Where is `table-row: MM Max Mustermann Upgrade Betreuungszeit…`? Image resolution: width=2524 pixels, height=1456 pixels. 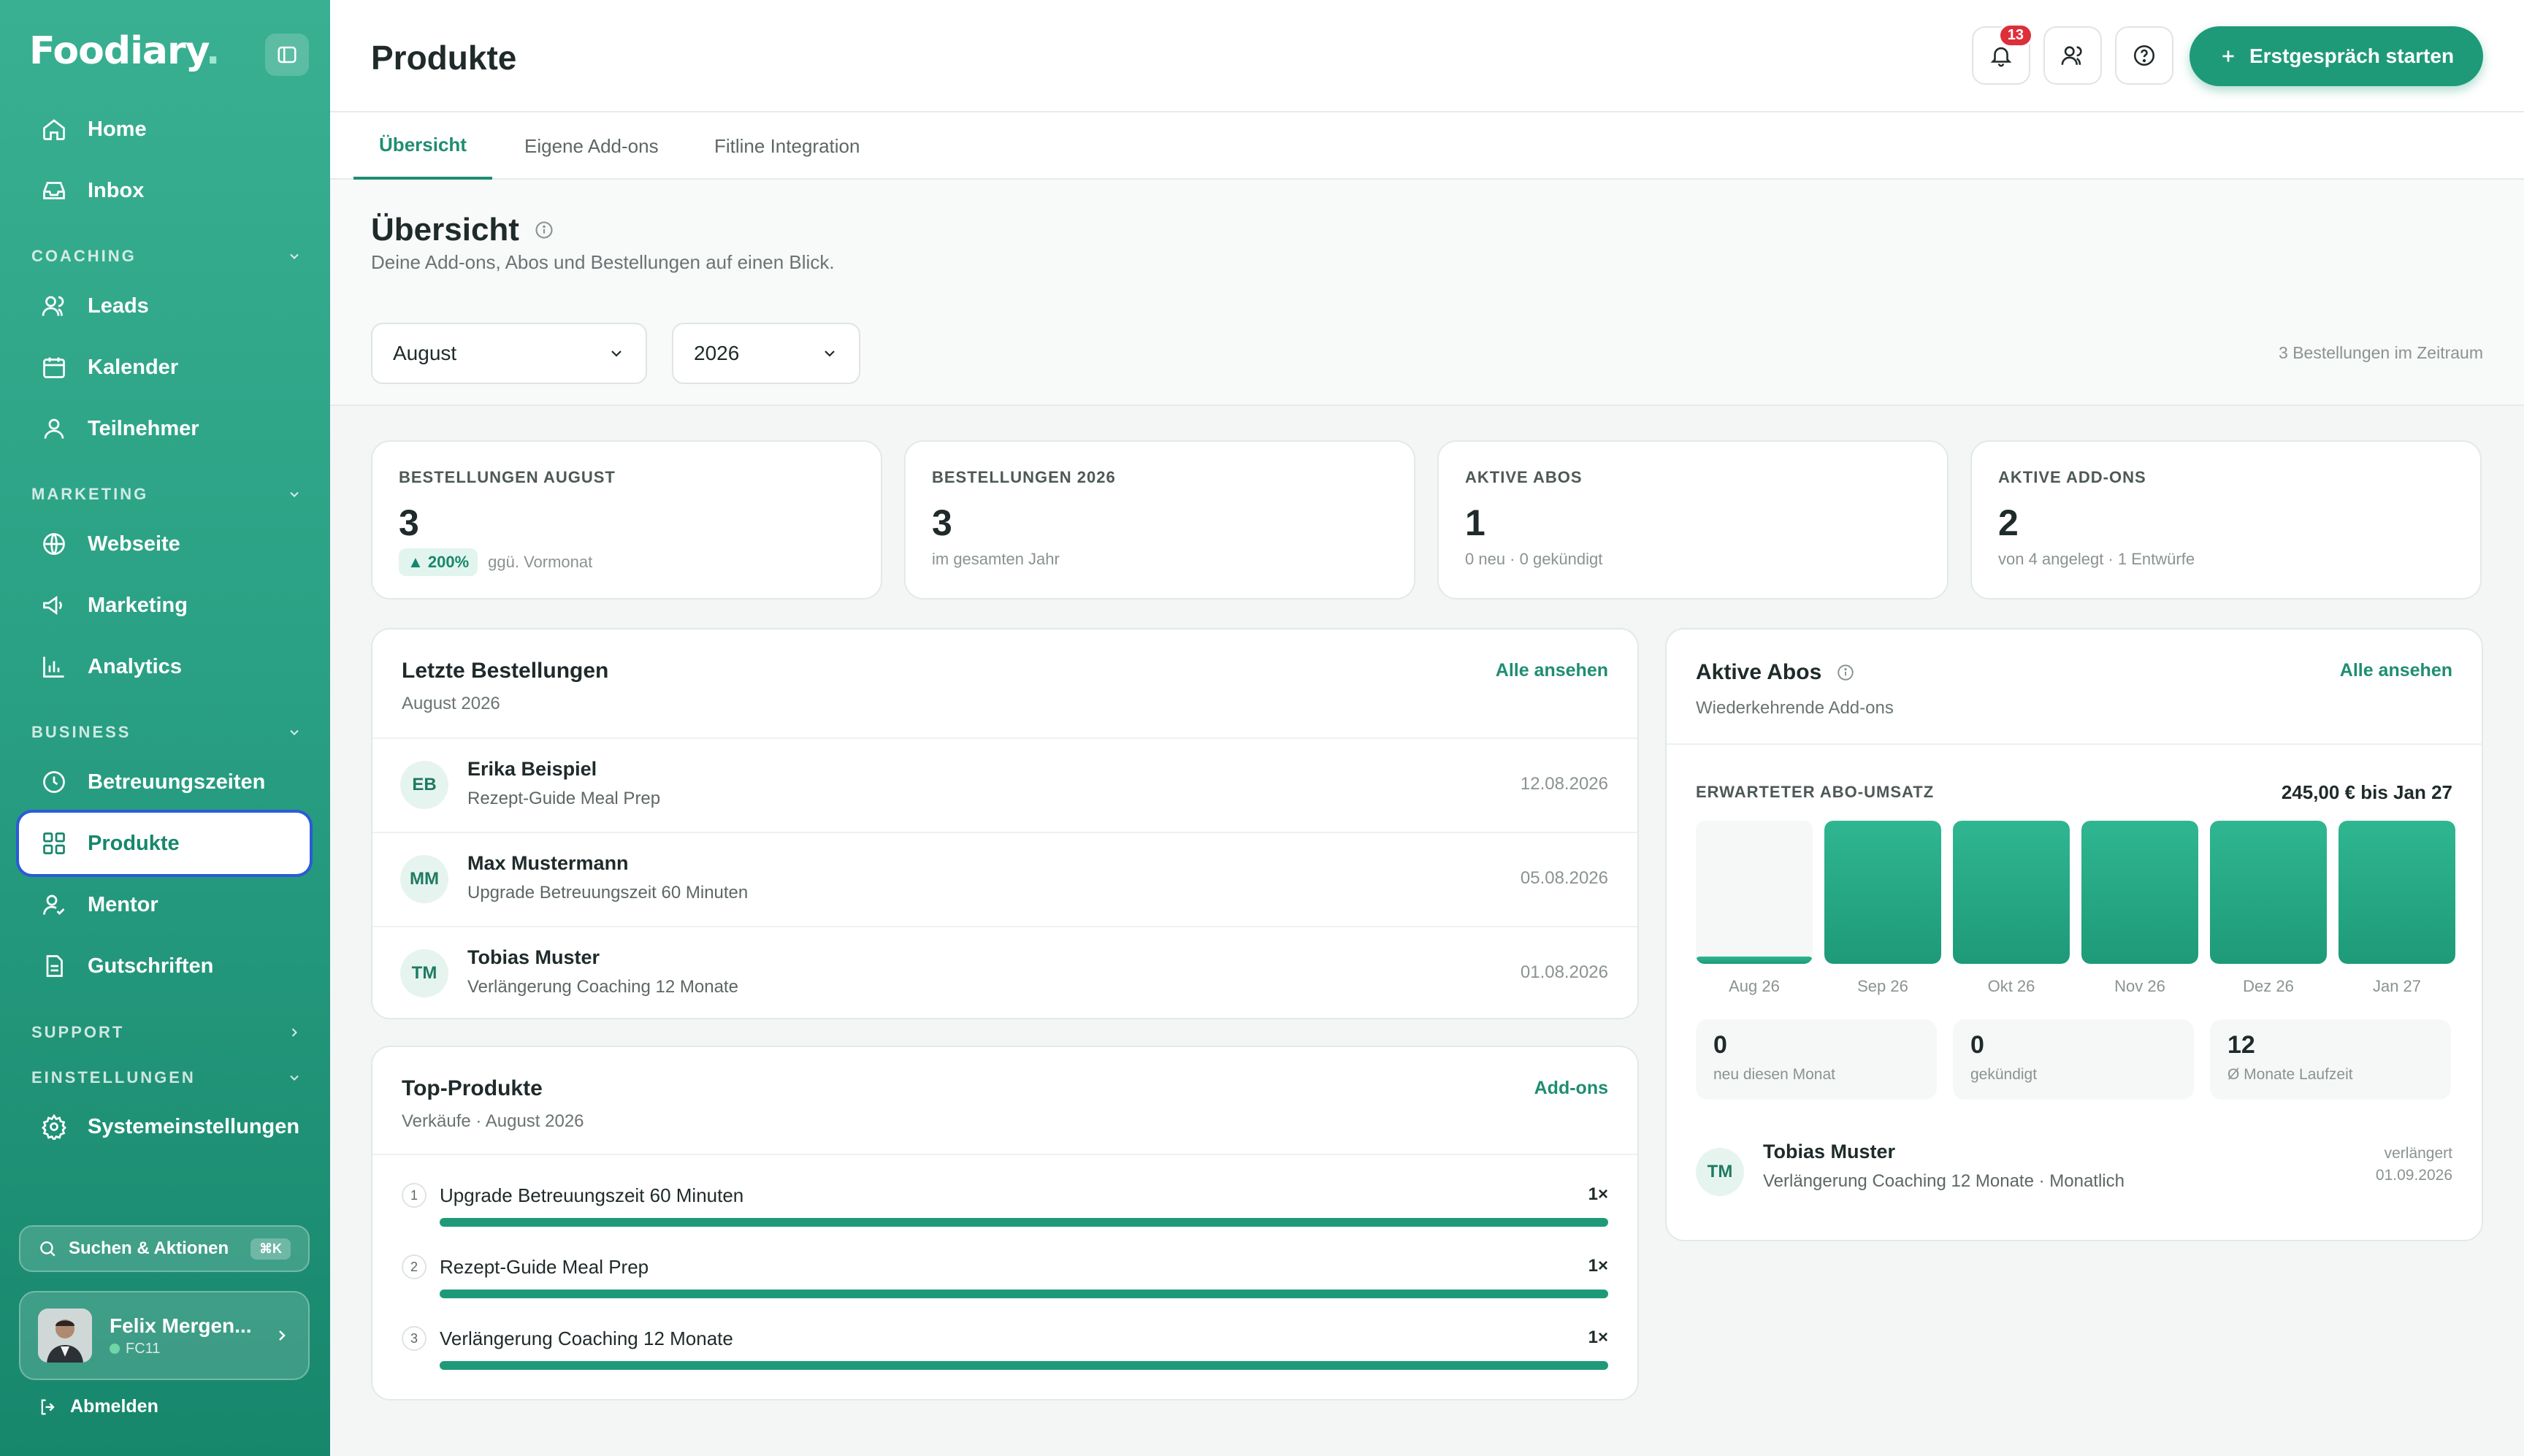 table-row: MM Max Mustermann Upgrade Betreuungszeit… is located at coordinates (1004, 878).